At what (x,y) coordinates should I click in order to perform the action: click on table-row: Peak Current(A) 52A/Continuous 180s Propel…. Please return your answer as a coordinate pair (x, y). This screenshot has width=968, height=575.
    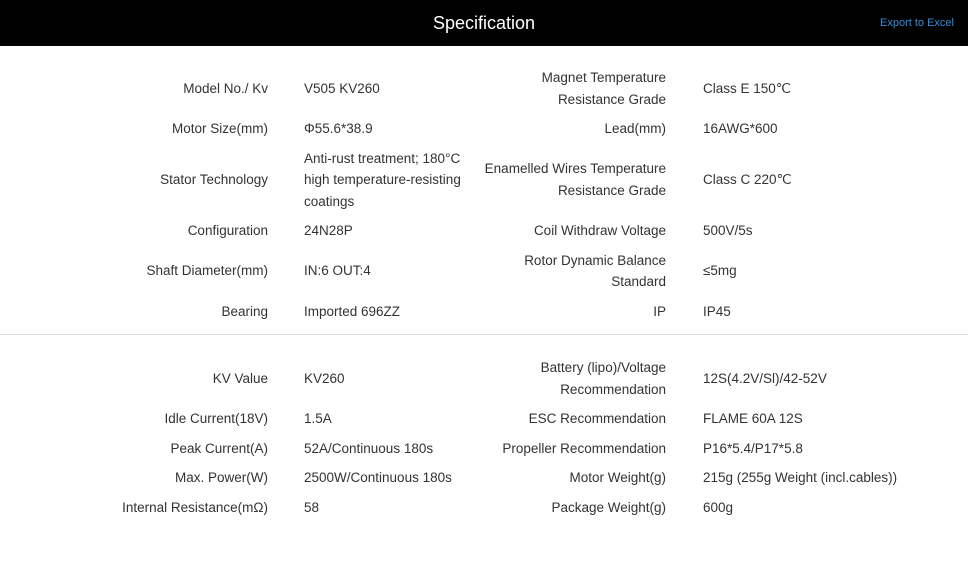
    Looking at the image, I should click on (484, 449).